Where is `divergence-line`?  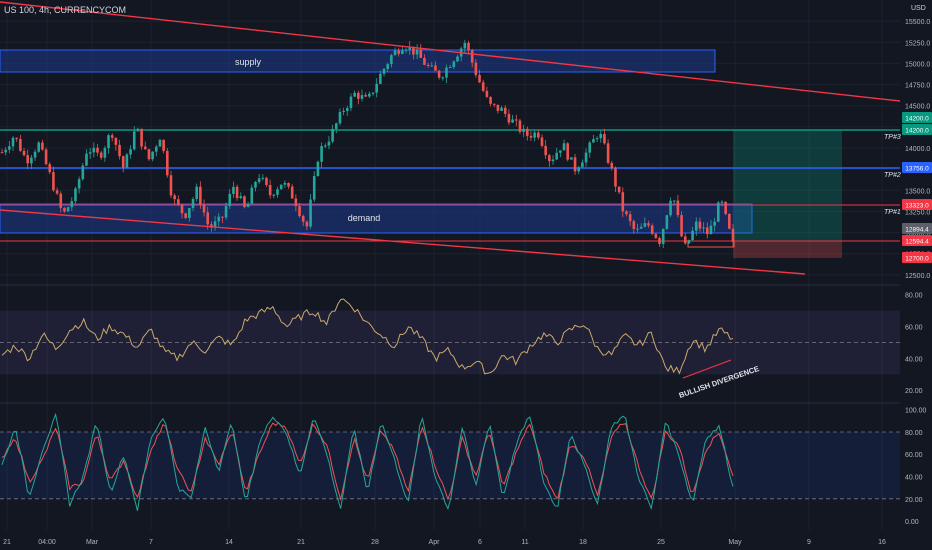
divergence-line is located at coordinates (707, 369).